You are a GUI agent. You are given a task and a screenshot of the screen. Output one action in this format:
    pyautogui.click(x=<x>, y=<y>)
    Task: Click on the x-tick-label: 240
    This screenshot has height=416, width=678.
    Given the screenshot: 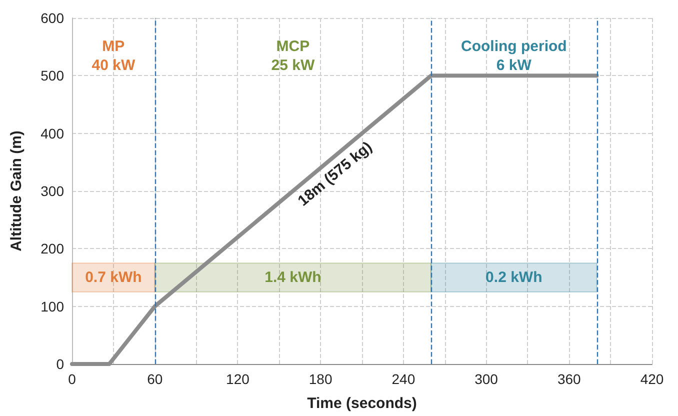 What is the action you would take?
    pyautogui.click(x=404, y=379)
    